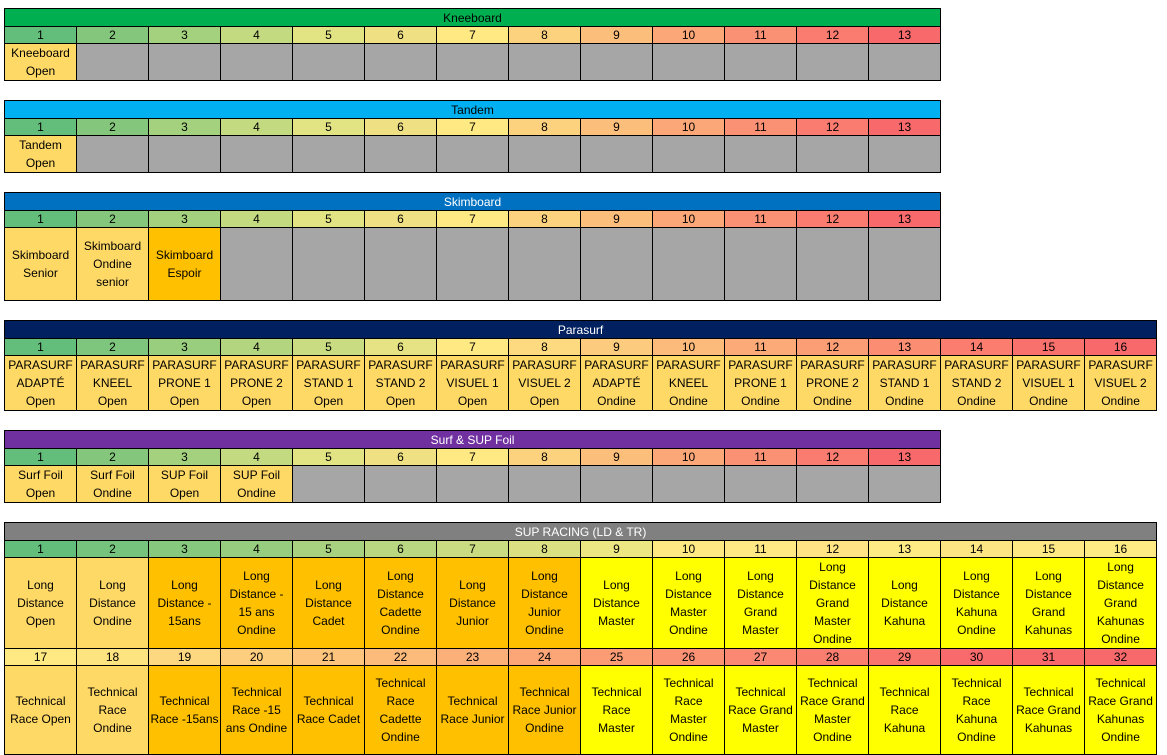  Describe the element at coordinates (1048, 383) in the screenshot. I see `category-cell: PARASURF VISUEL 1 Ondine` at that location.